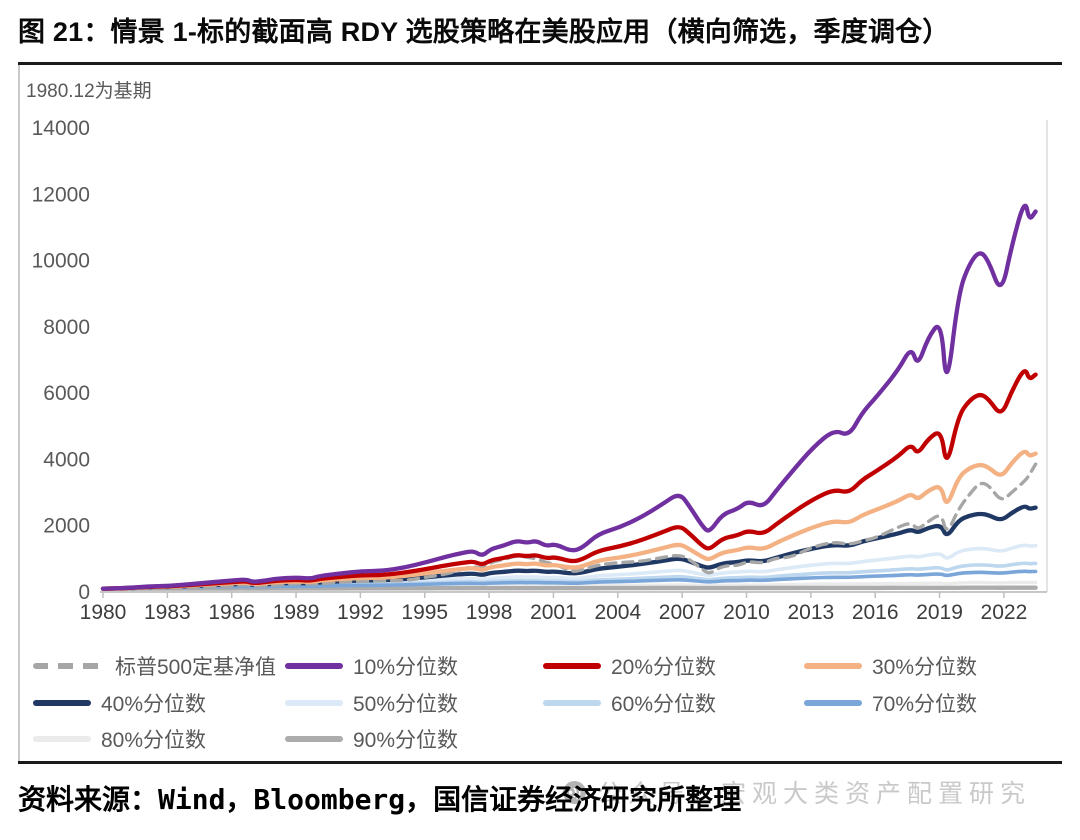 This screenshot has height=840, width=1080. I want to click on legend-item: 70%分位数, so click(926, 703).